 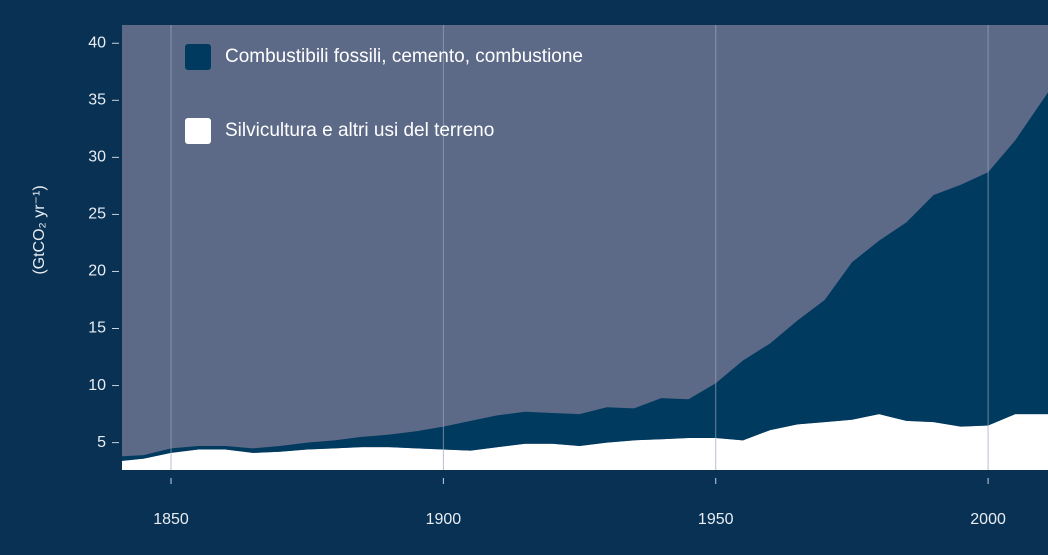 What do you see at coordinates (97, 214) in the screenshot?
I see `y-tick-label: 25` at bounding box center [97, 214].